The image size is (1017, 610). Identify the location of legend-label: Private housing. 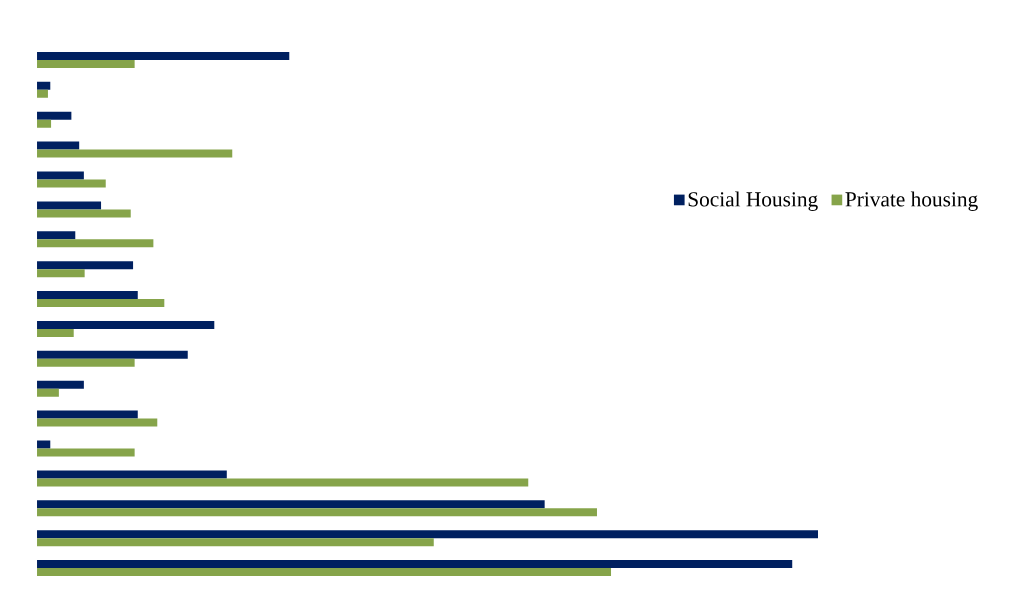
(911, 201).